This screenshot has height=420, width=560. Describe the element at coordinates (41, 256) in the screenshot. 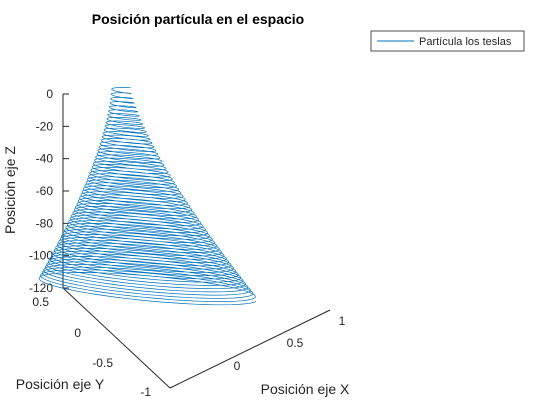

I see `z-tick-label: -100` at that location.